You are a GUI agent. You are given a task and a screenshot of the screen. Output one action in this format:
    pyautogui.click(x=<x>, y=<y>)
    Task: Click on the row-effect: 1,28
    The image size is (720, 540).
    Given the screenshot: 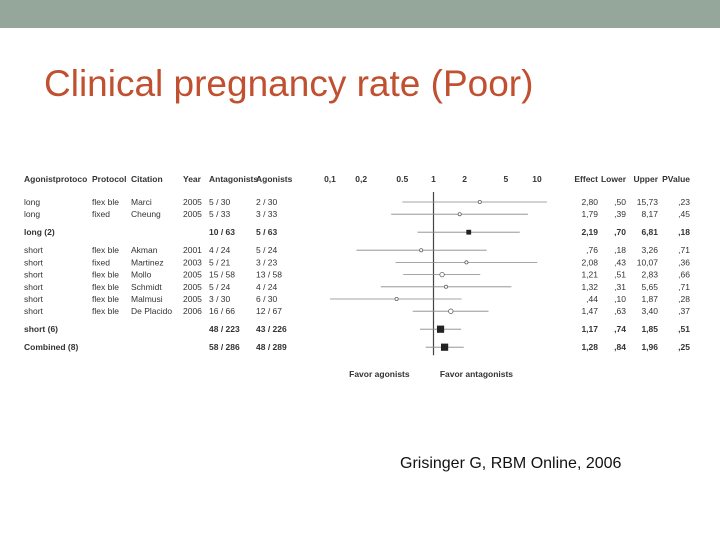 What is the action you would take?
    pyautogui.click(x=589, y=347)
    